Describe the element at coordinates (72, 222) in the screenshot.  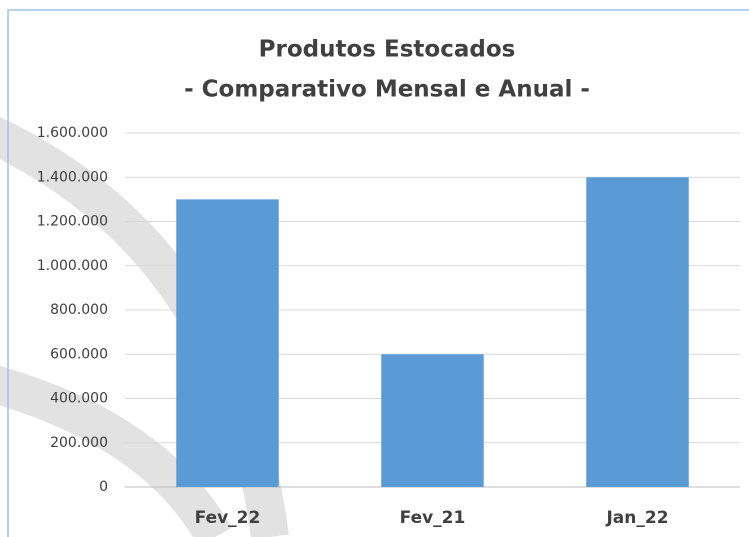
I see `y-tick-label: 1.200.000` at that location.